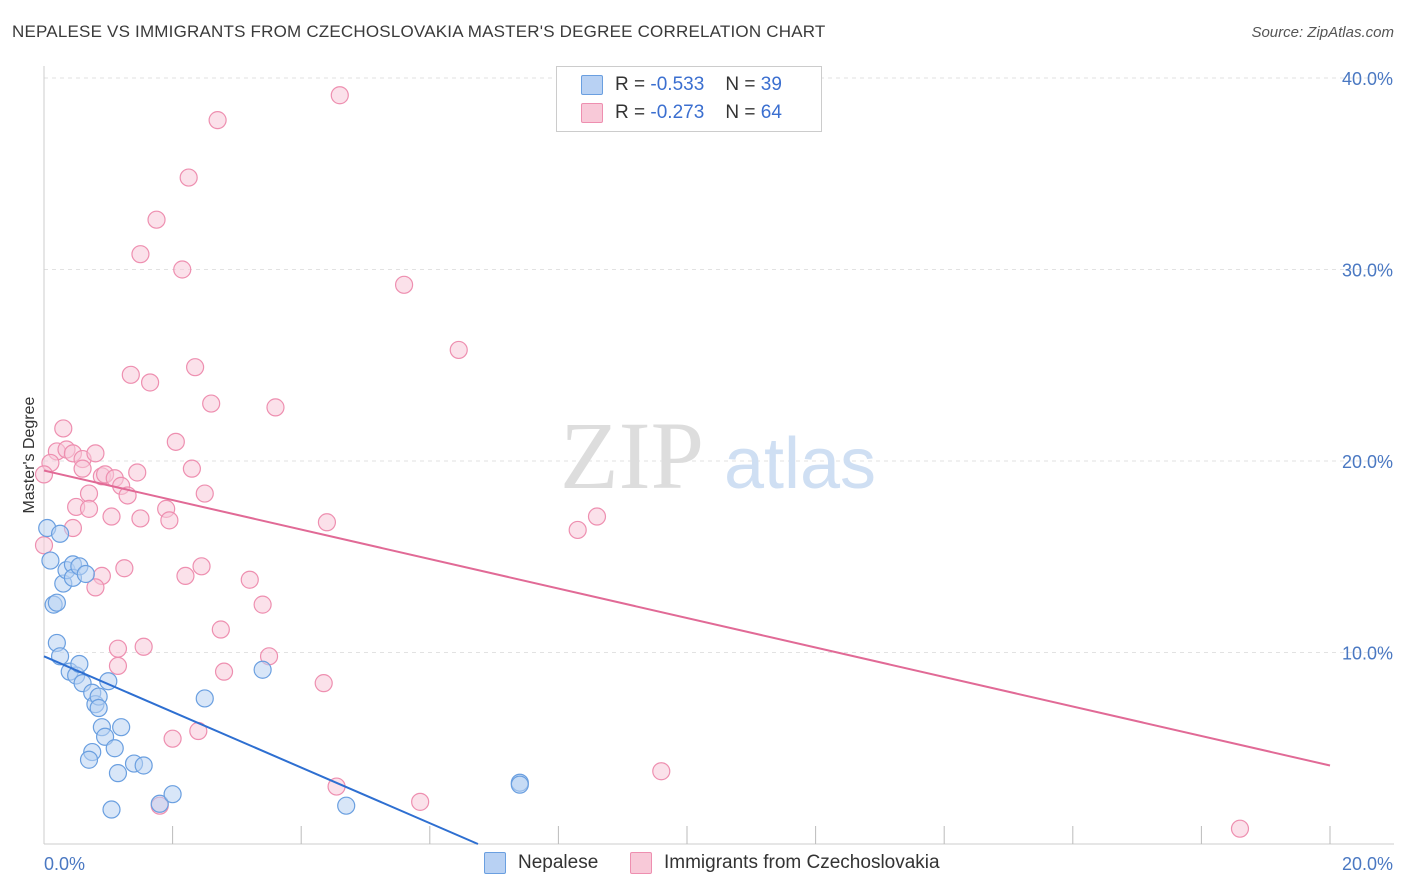 Image resolution: width=1406 pixels, height=892 pixels. Describe the element at coordinates (641, 863) in the screenshot. I see `bottom-legend-swatch-czechoslovakia` at that location.